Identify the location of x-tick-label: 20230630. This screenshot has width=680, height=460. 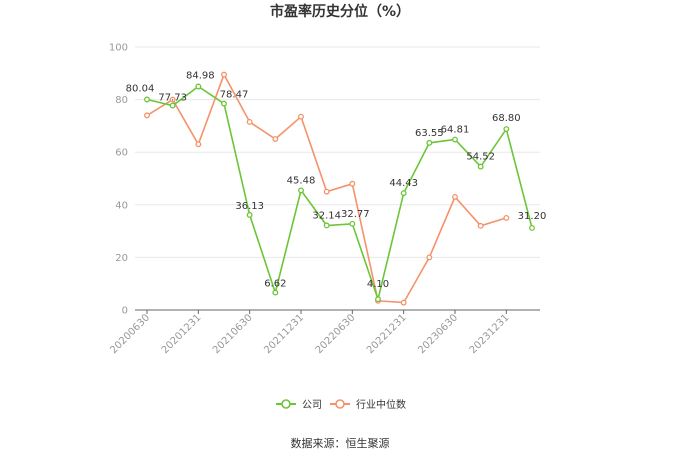
(438, 334).